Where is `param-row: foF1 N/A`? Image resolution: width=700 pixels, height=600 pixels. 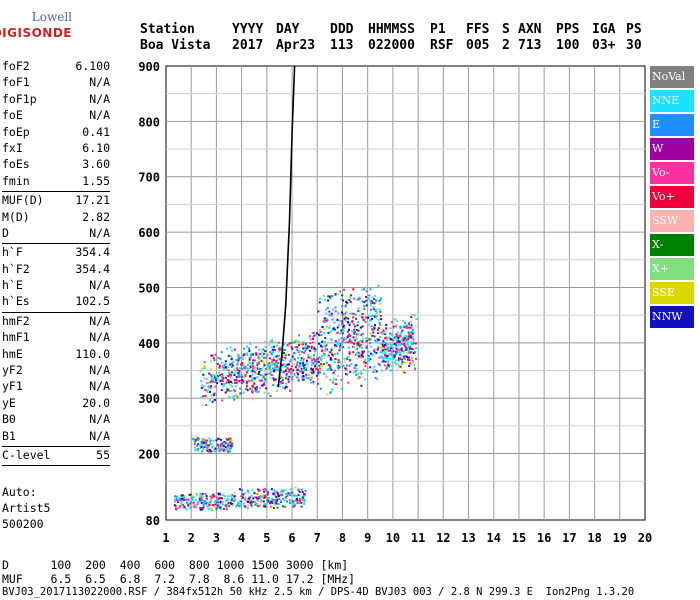
param-row: foF1 N/A is located at coordinates (56, 82).